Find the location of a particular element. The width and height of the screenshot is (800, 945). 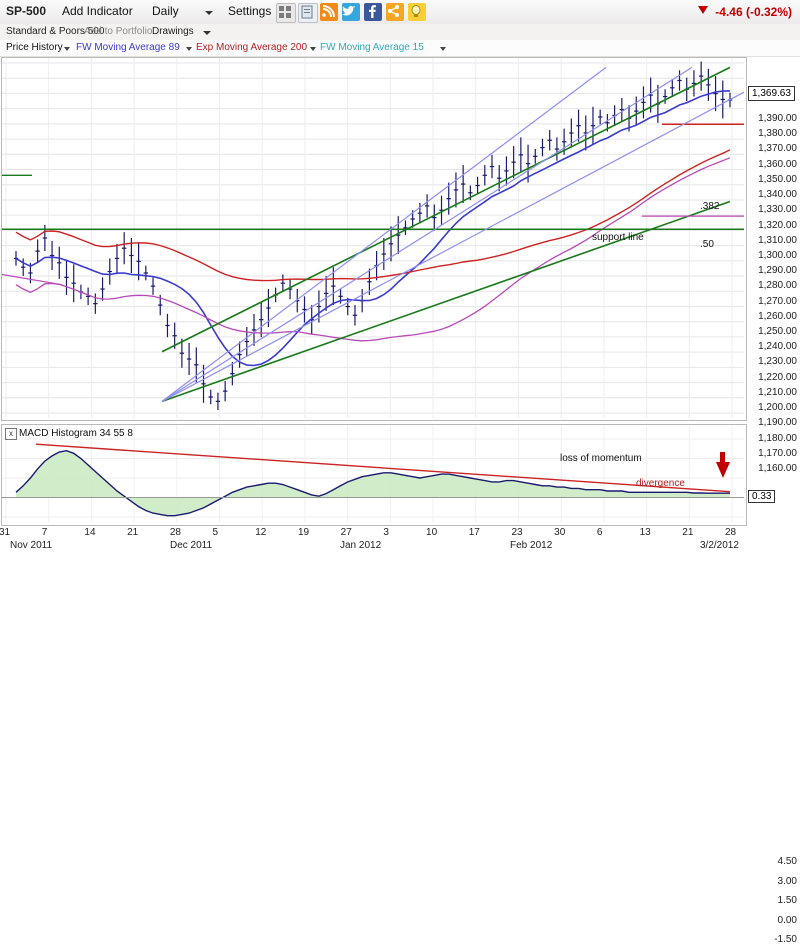

bulb-icon is located at coordinates (417, 12).